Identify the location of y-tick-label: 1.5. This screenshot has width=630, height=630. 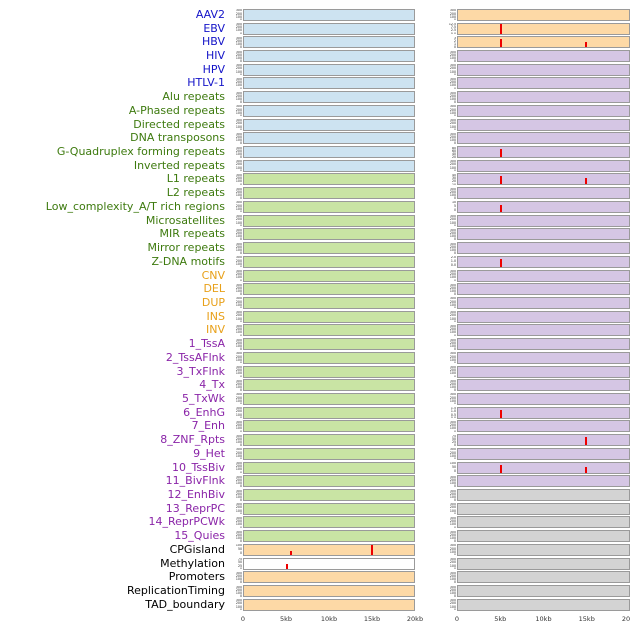
(453, 409).